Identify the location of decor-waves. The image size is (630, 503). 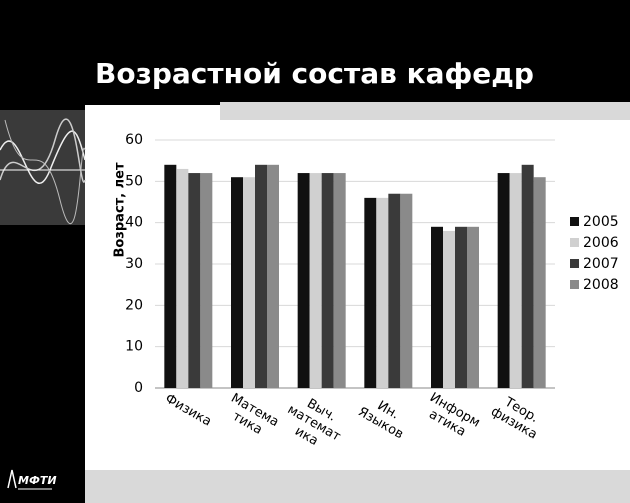
(43, 167).